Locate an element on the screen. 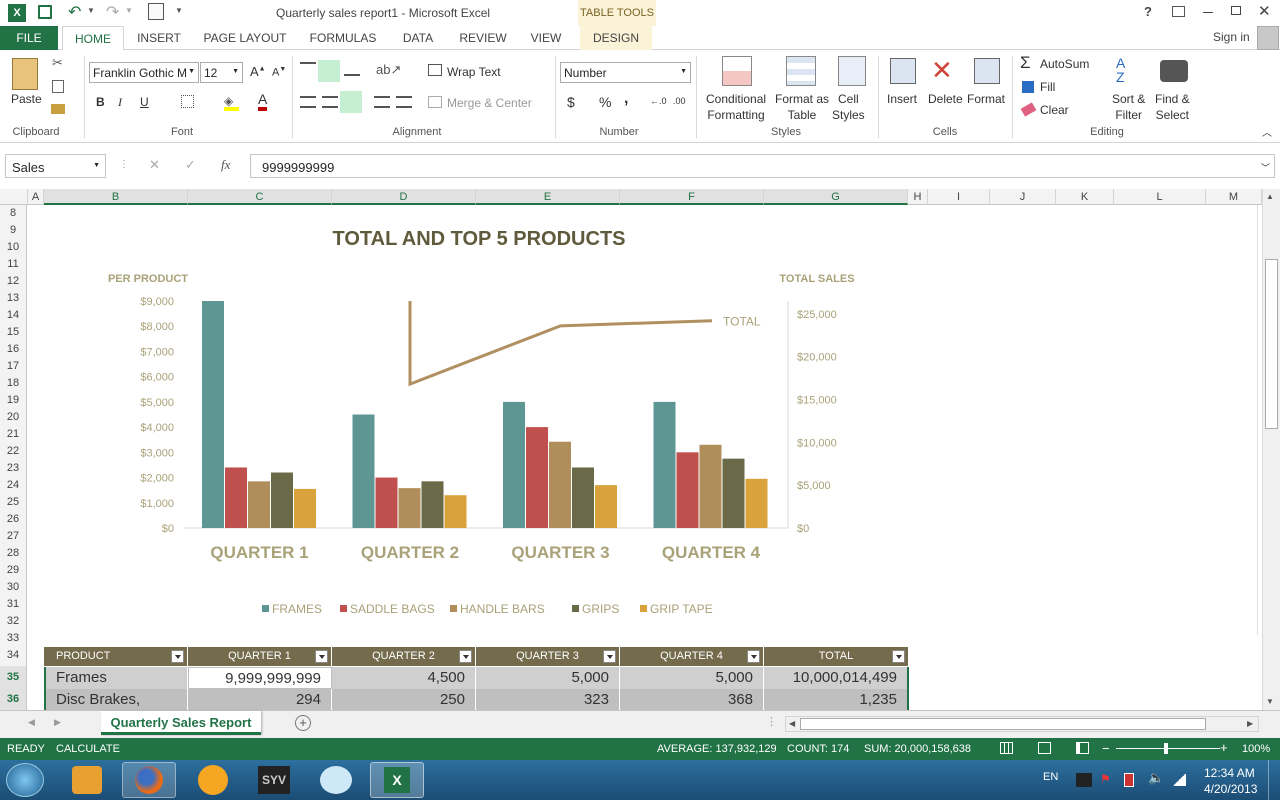  table-header-total: TOTAL is located at coordinates (836, 656).